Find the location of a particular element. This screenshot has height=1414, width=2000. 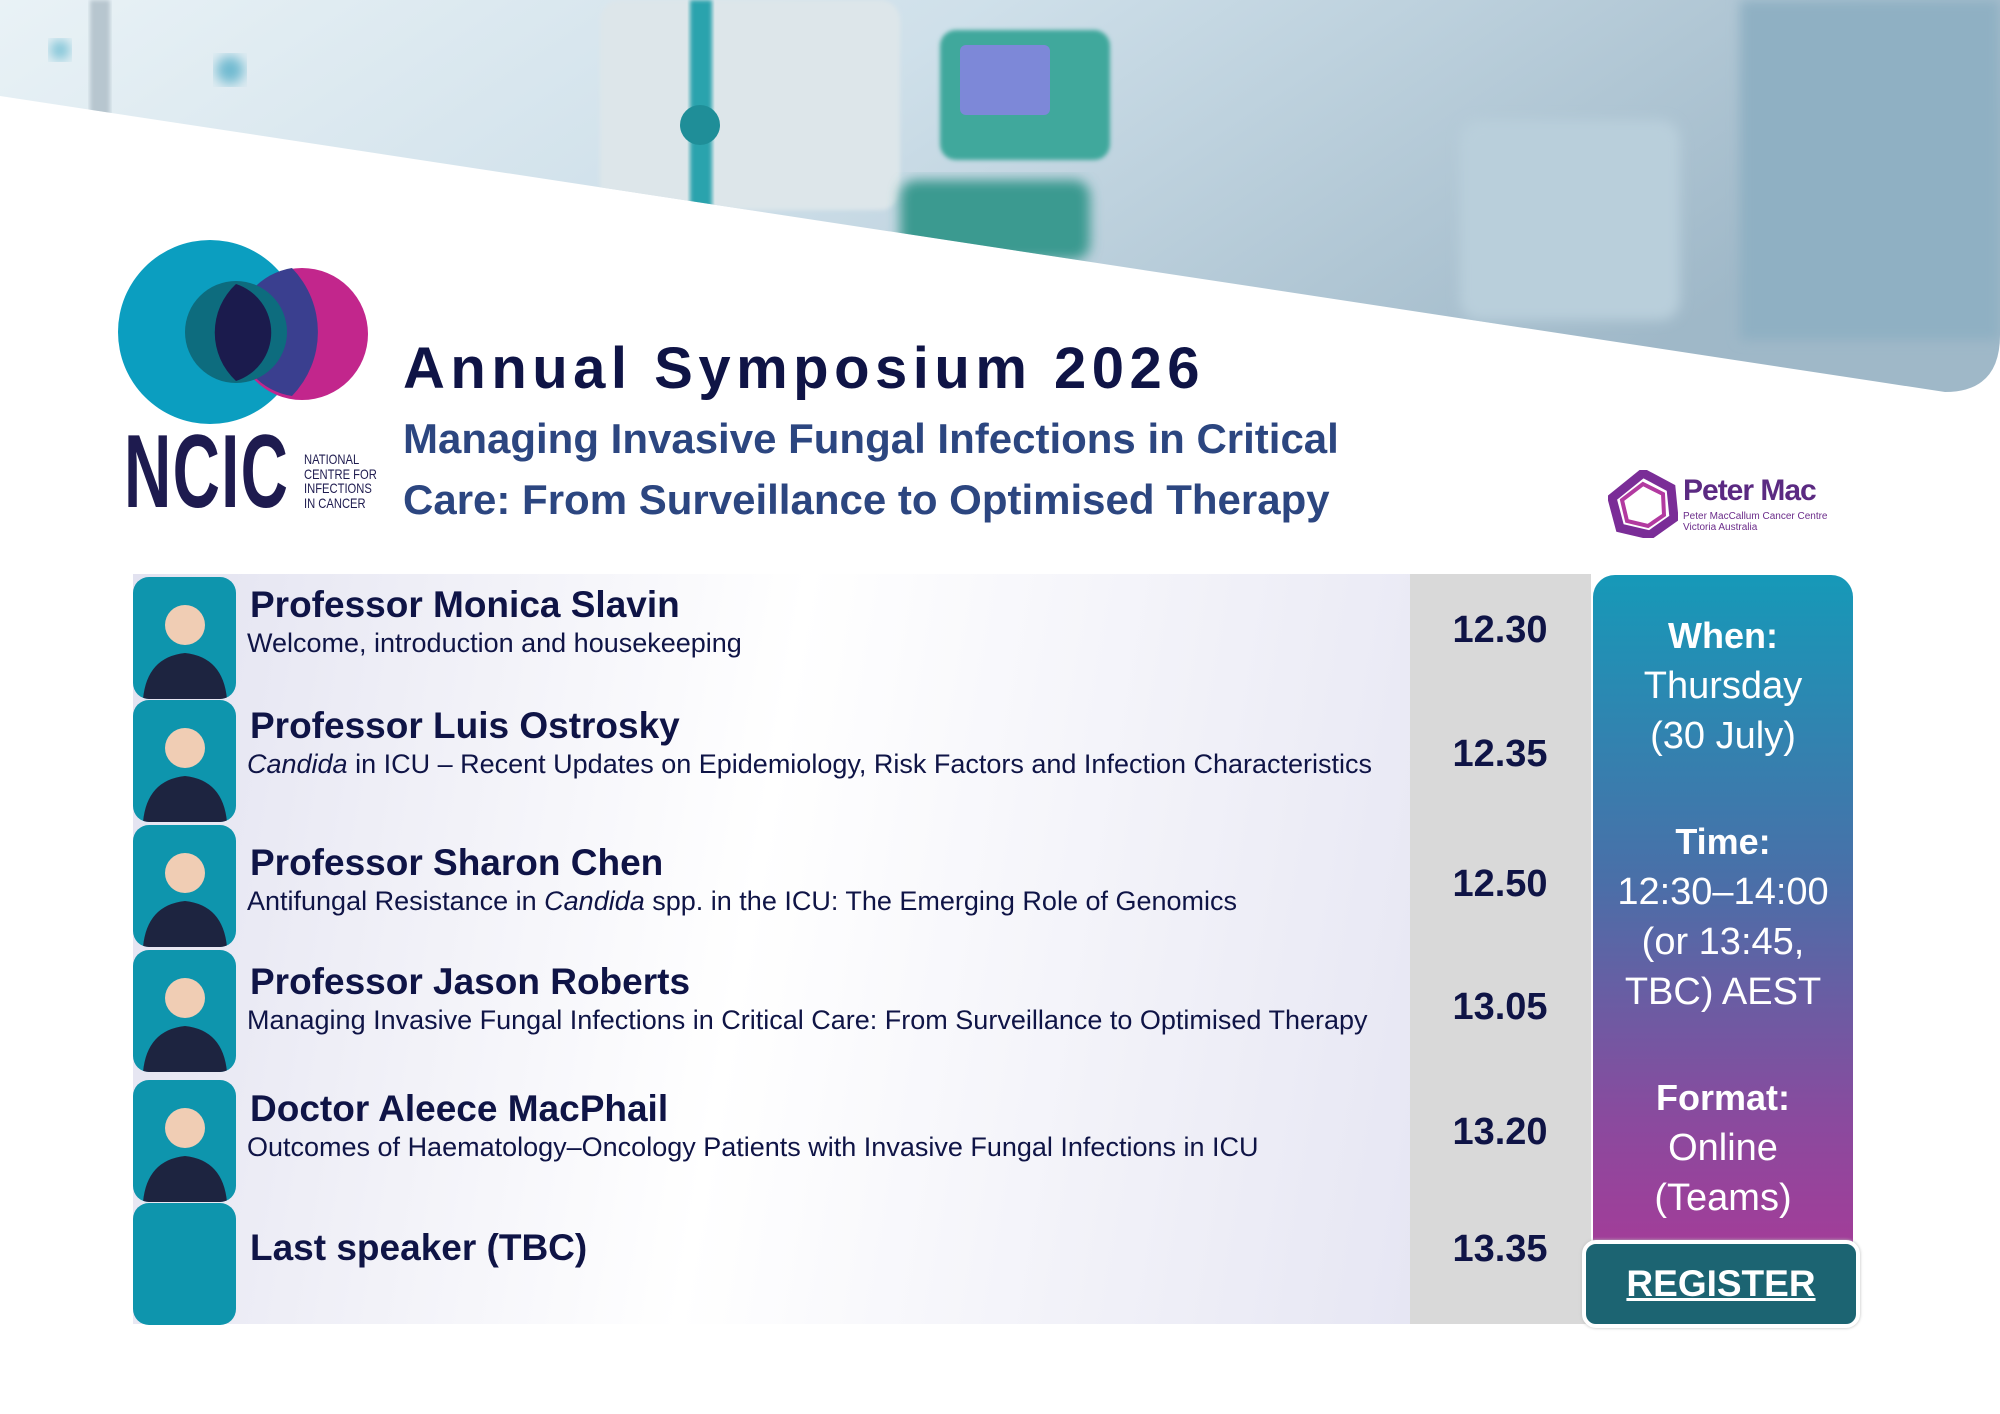

speaker-name: Professor Luis Ostrosky is located at coordinates (465, 725).